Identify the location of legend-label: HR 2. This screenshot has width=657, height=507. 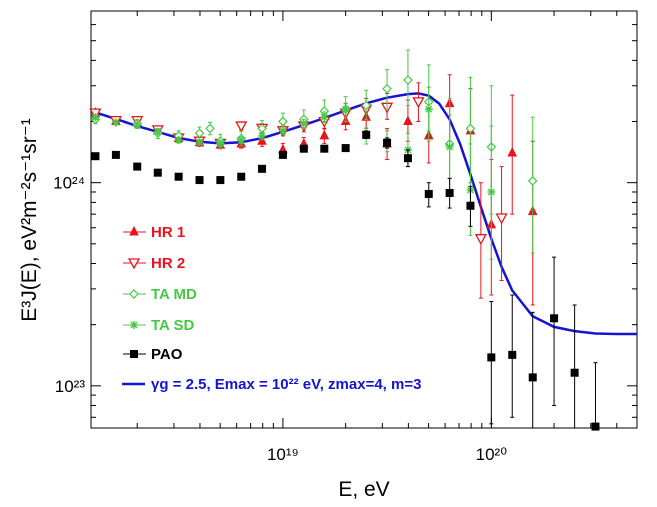
(168, 263).